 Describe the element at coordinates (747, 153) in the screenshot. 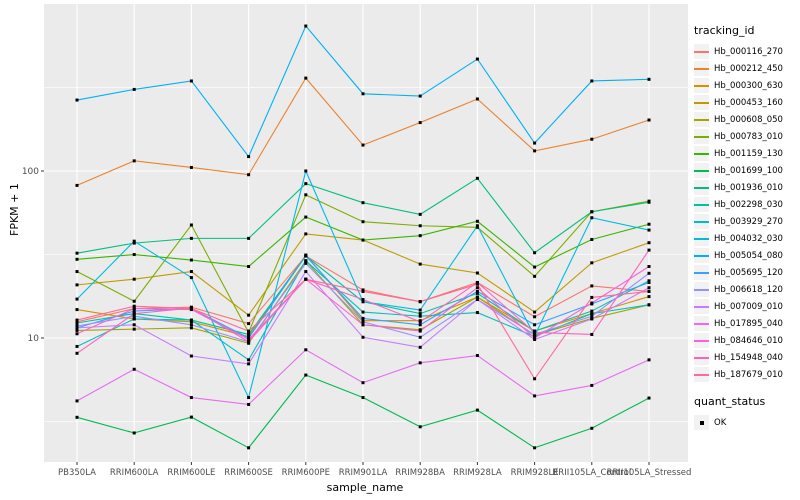

I see `legend-item-Hb_001159_130: Hb_001159_130` at that location.